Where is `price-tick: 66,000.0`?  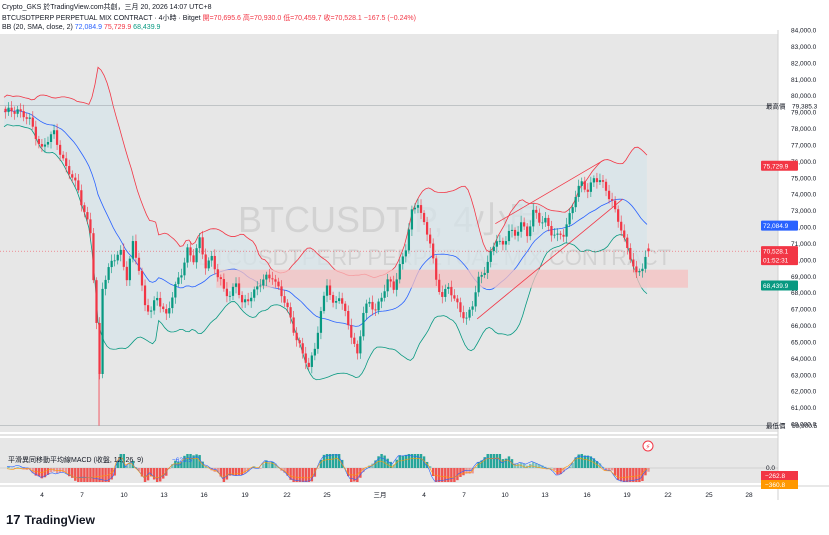
price-tick: 66,000.0 is located at coordinates (804, 326).